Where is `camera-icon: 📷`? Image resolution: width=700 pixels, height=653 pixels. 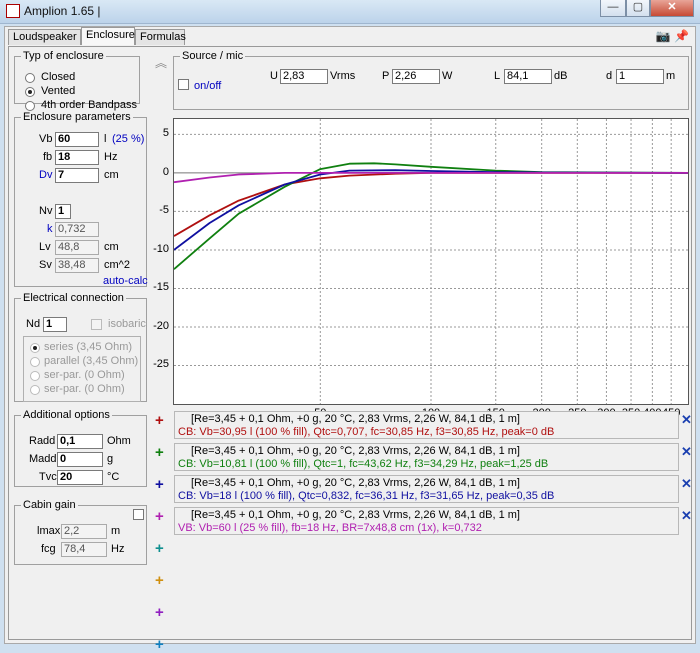 camera-icon: 📷 is located at coordinates (663, 36).